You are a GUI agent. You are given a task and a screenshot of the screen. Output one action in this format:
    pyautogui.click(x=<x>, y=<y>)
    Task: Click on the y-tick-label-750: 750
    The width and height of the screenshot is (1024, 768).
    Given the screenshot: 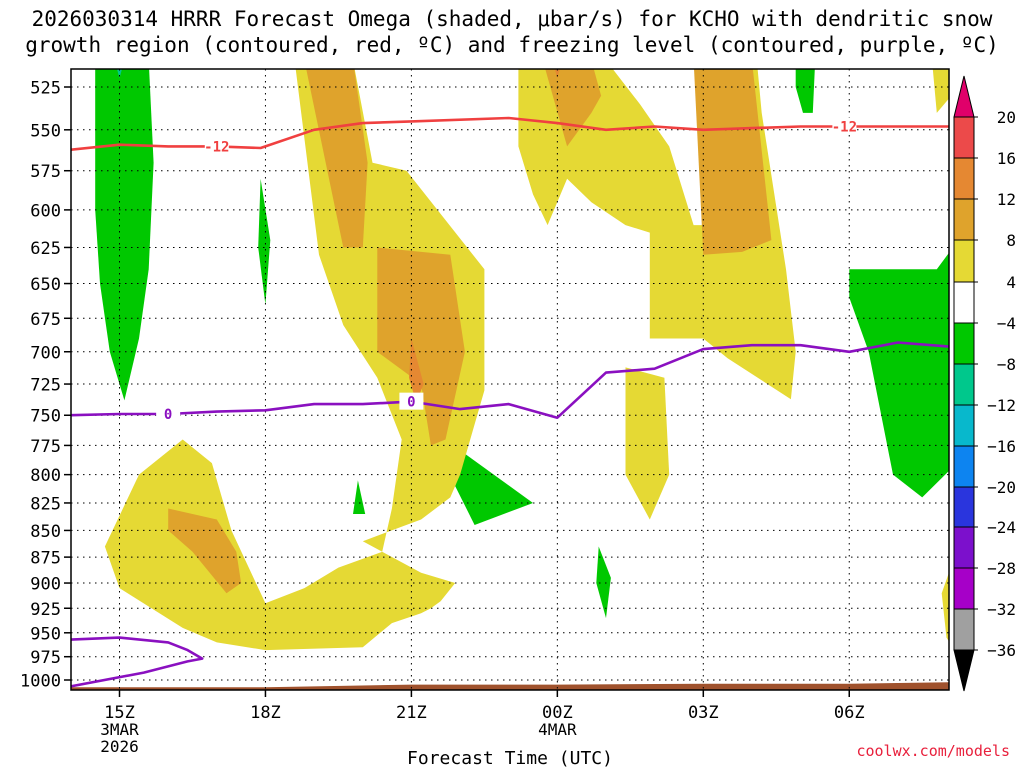 What is the action you would take?
    pyautogui.click(x=45, y=417)
    